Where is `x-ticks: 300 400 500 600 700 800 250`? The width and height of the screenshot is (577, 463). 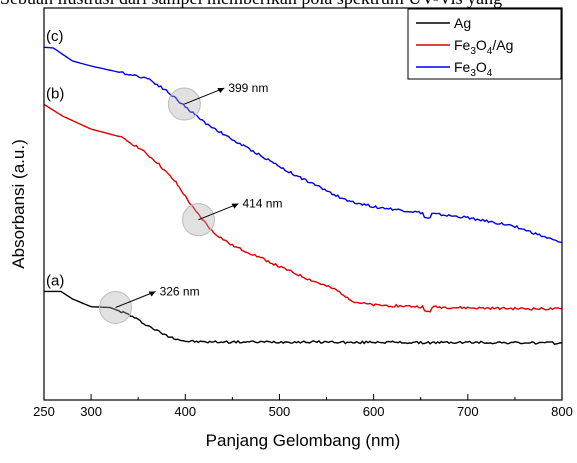
x-ticks: 300 400 500 600 700 800 250 is located at coordinates (303, 406).